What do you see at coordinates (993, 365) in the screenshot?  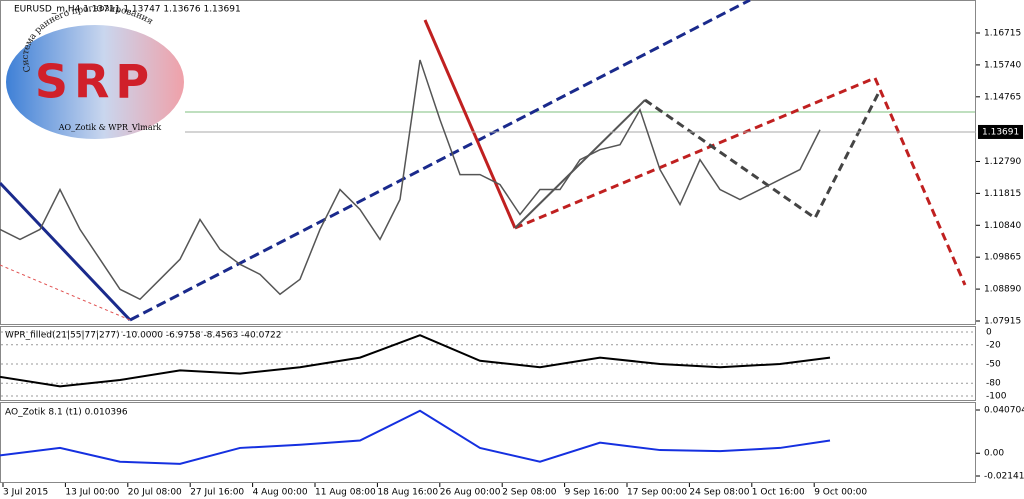 I see `wpr-tick-label: -50` at bounding box center [993, 365].